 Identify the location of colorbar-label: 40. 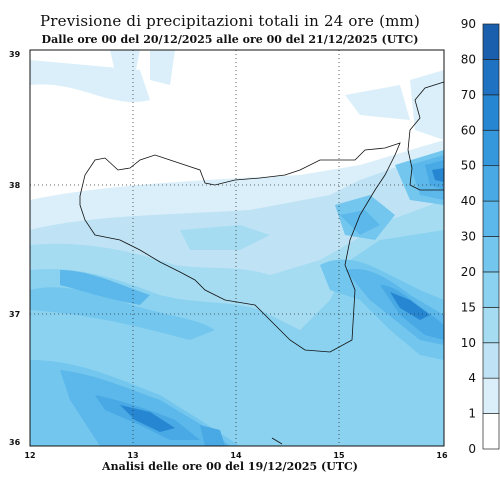
(468, 201).